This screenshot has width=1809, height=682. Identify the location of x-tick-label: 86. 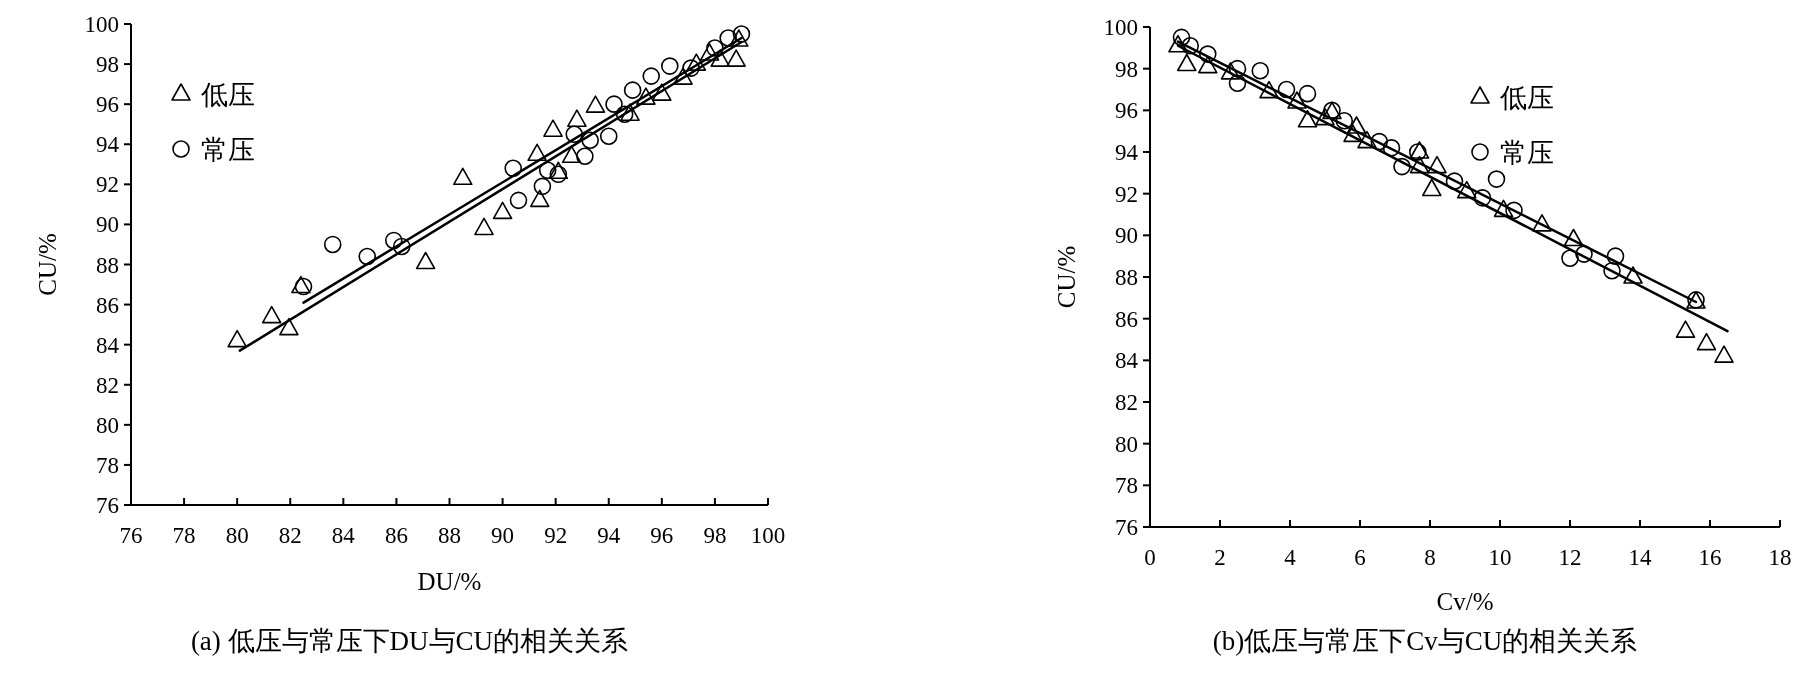
(396, 535).